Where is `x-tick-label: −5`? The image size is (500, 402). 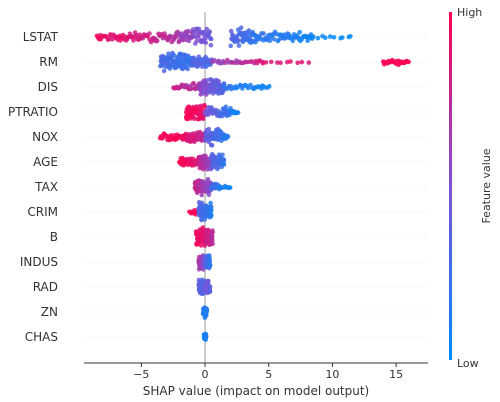 x-tick-label: −5 is located at coordinates (141, 374).